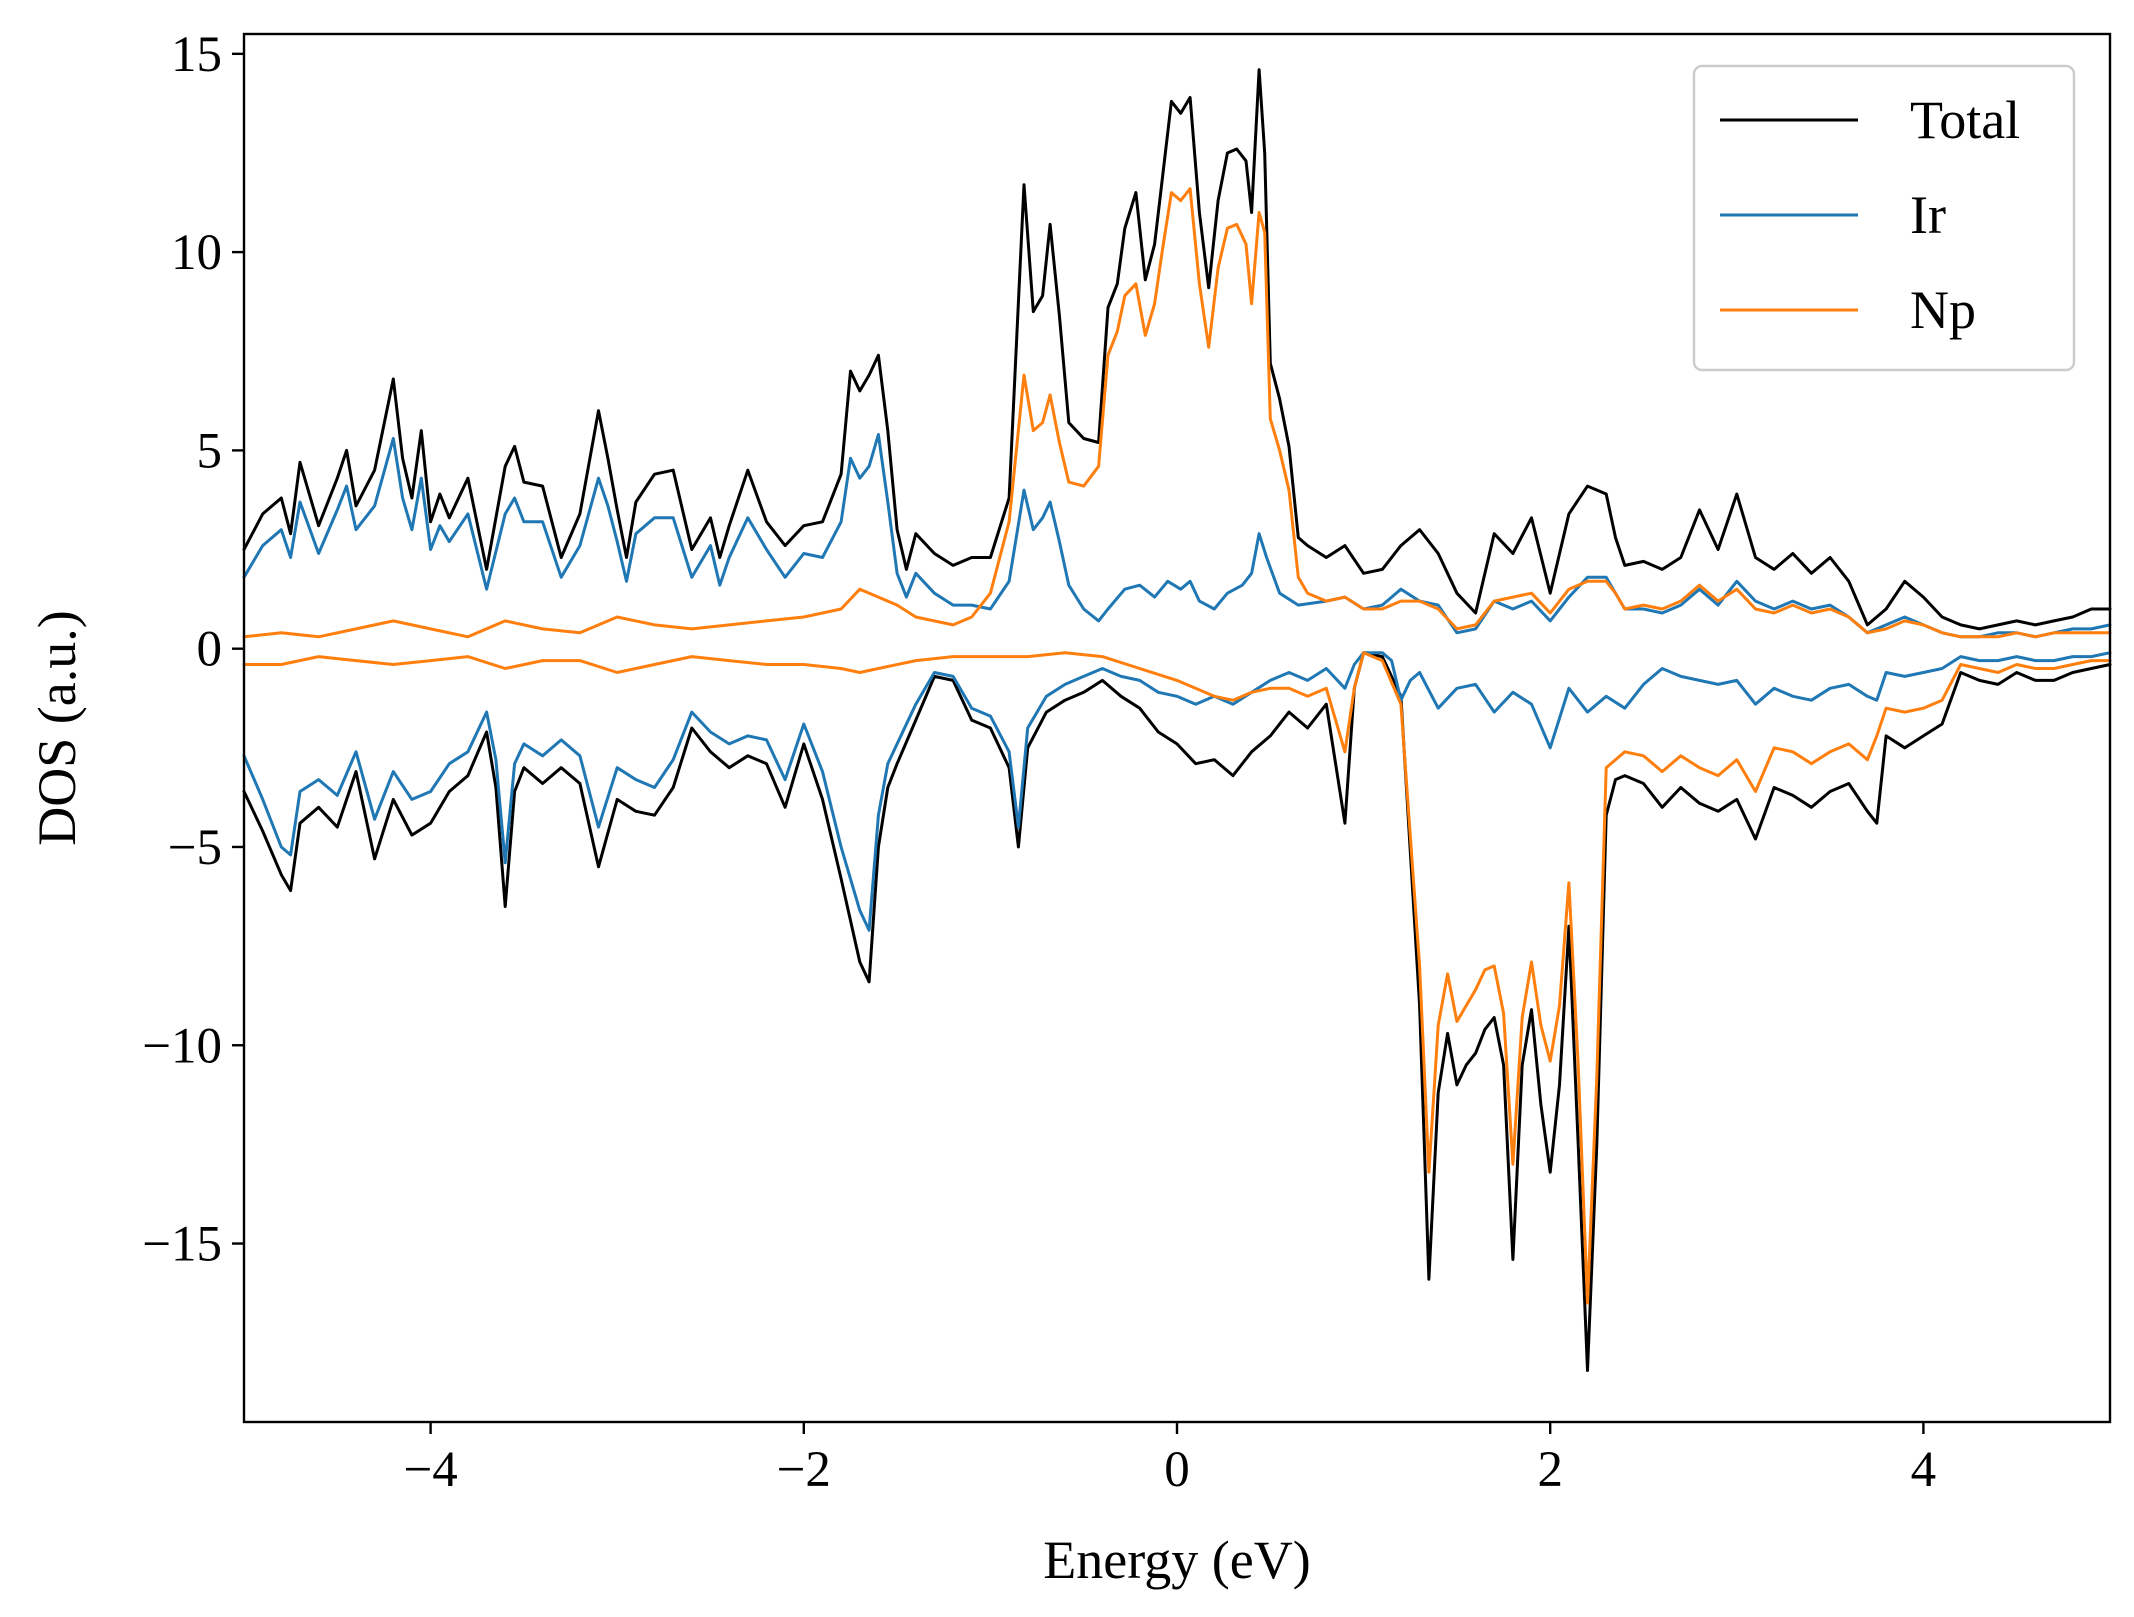 The width and height of the screenshot is (2134, 1617). Describe the element at coordinates (1550, 1470) in the screenshot. I see `x-tick-label: 2` at that location.